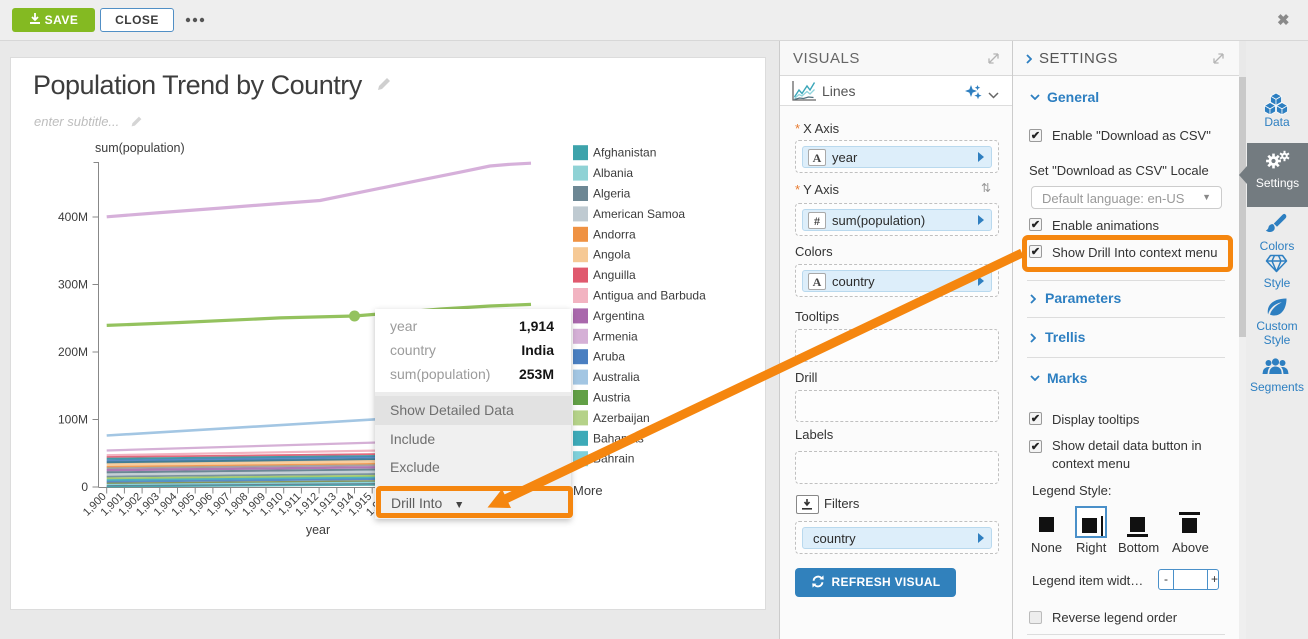  Describe the element at coordinates (639, 214) in the screenshot. I see `svg-text: American Samoa` at that location.